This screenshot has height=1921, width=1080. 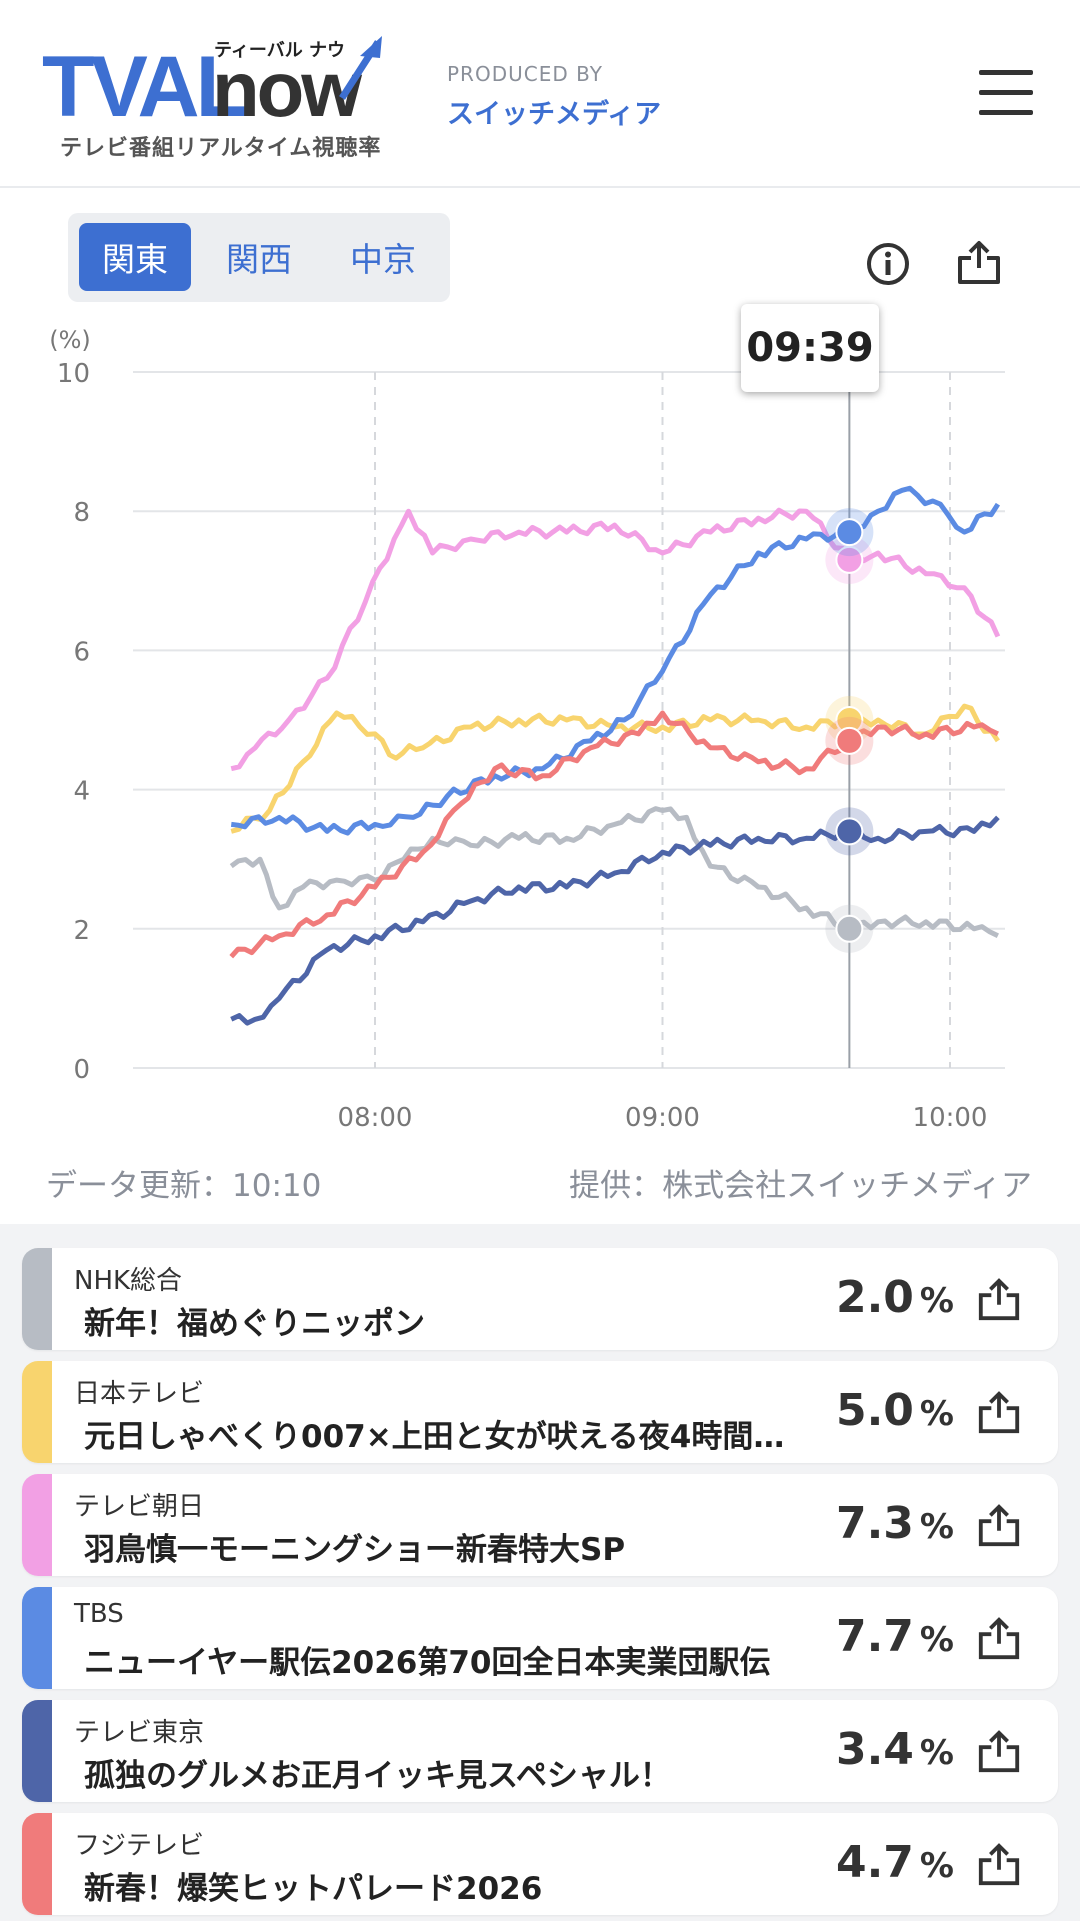 I want to click on tab-kanto: 関東, so click(x=135, y=257).